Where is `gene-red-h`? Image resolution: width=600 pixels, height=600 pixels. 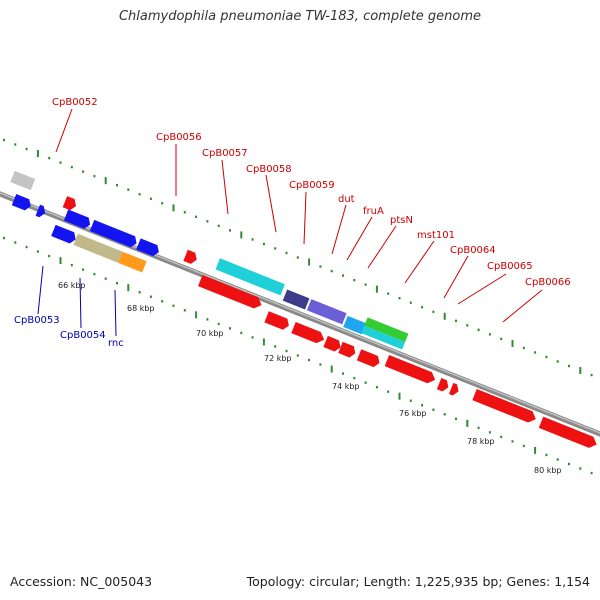 gene-red-h is located at coordinates (411, 370).